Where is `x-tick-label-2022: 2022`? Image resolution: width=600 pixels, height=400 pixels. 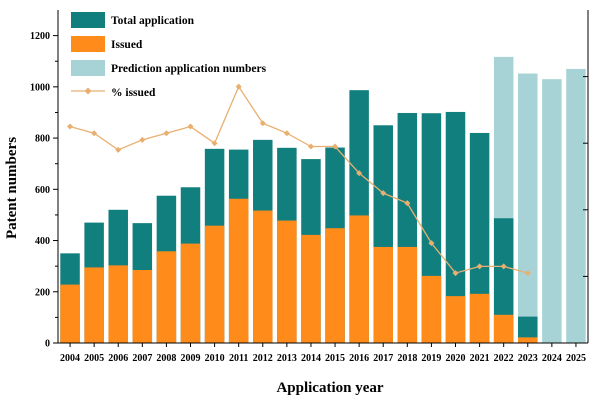
x-tick-label-2022: 2022 is located at coordinates (504, 358).